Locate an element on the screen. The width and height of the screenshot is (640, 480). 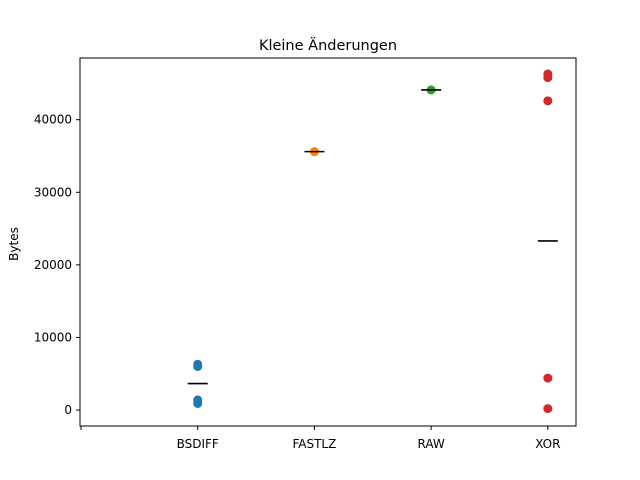
x-tick-label: BSDIFF is located at coordinates (198, 444).